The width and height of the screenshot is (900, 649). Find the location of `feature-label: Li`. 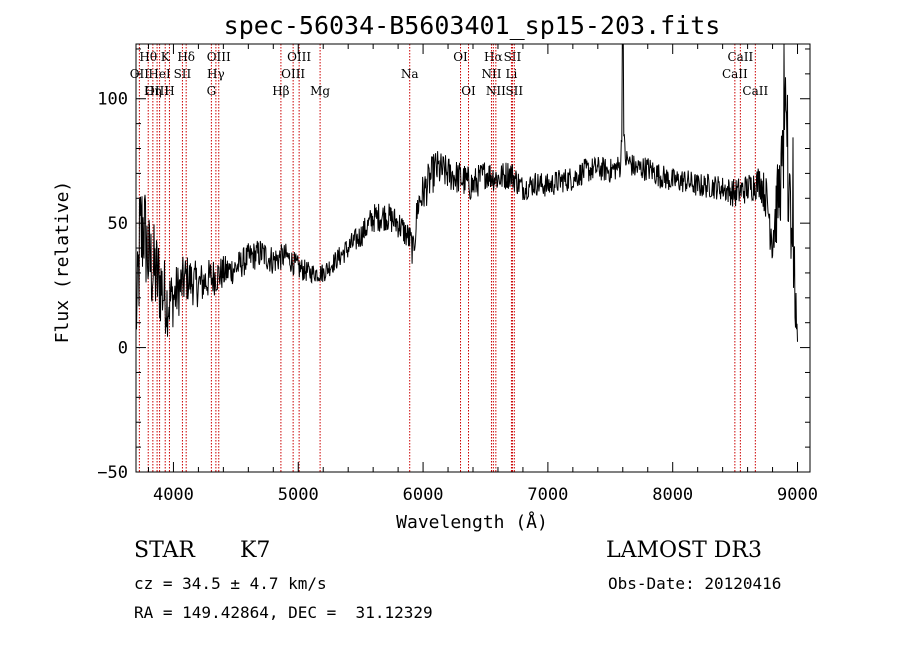

feature-label: Li is located at coordinates (512, 74).